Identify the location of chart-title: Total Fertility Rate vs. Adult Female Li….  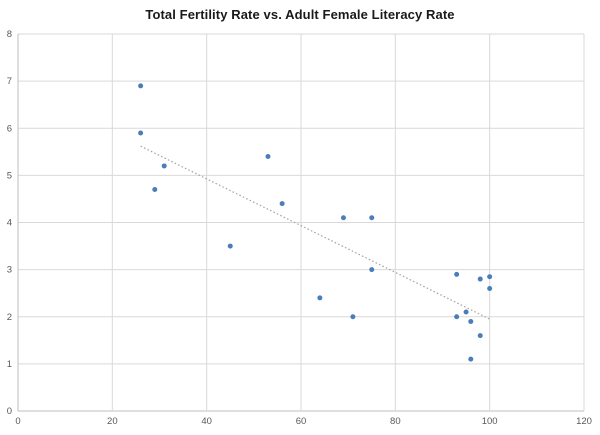
(300, 14).